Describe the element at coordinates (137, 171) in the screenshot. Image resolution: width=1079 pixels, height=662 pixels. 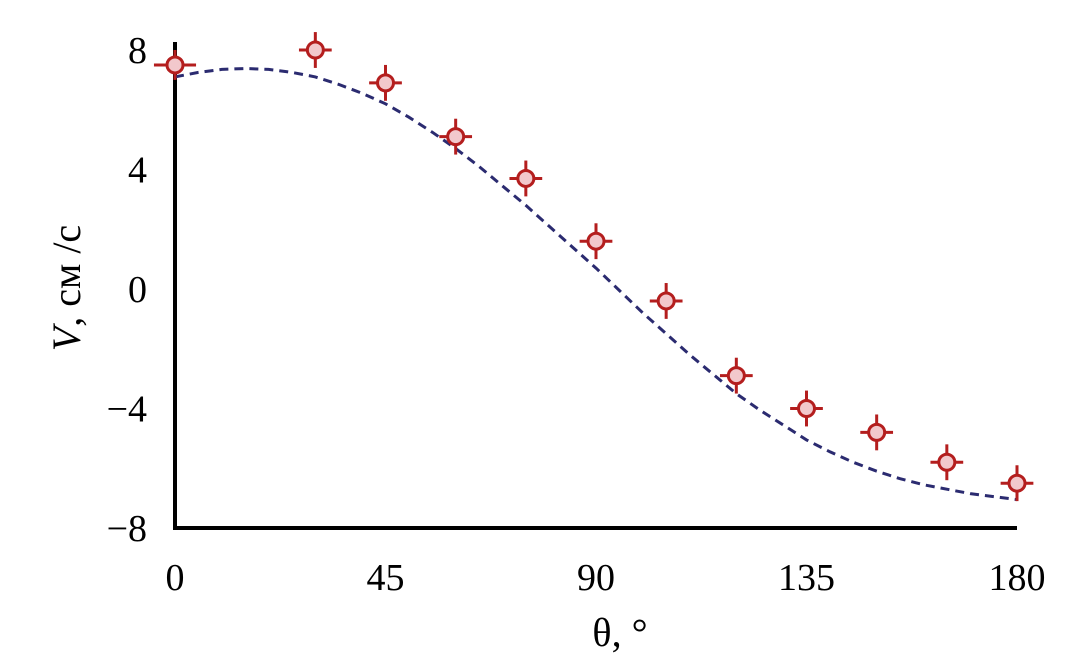
I see `y-tick-label: 4` at that location.